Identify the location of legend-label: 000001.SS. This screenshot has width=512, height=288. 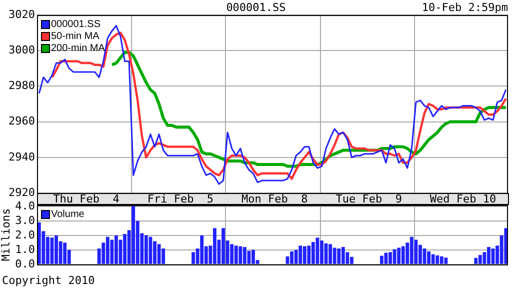
(76, 24).